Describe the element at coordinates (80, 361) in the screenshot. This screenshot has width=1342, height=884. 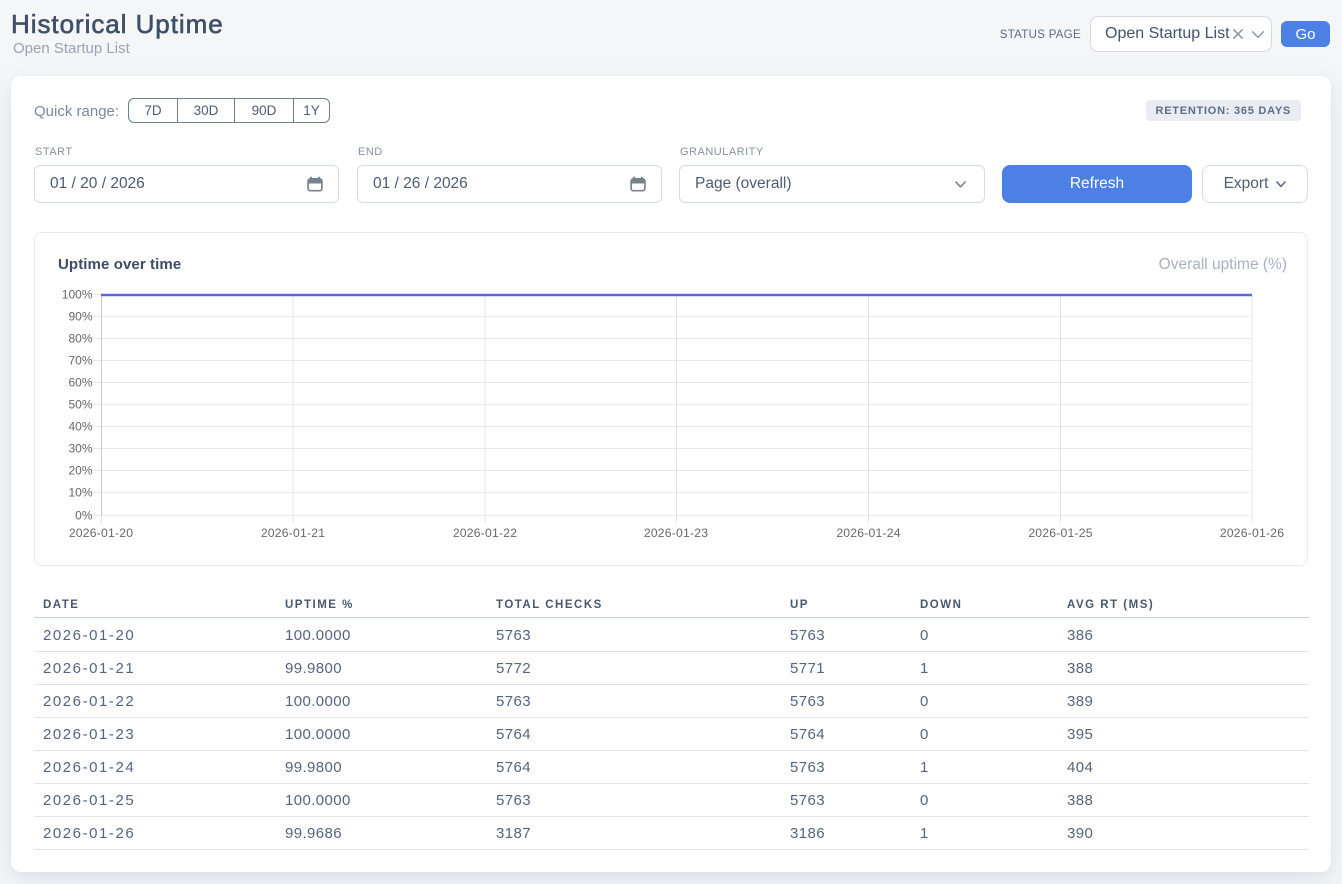
I see `svg-text: 70%` at that location.